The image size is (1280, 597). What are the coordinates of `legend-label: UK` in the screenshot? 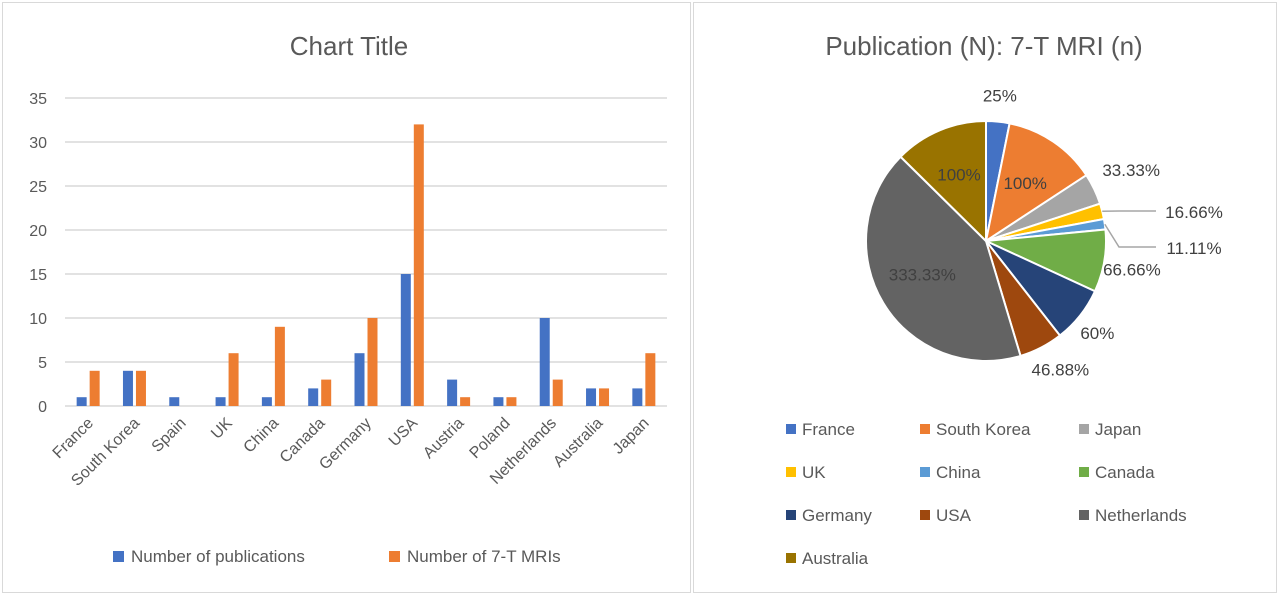 It's located at (814, 472).